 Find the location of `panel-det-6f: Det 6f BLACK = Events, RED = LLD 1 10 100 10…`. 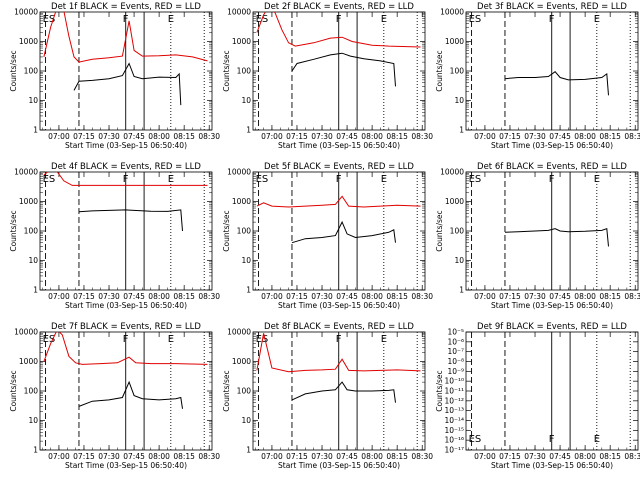

panel-det-6f: Det 6f BLACK = Events, RED = LLD 1 10 100 10… is located at coordinates (537, 236).